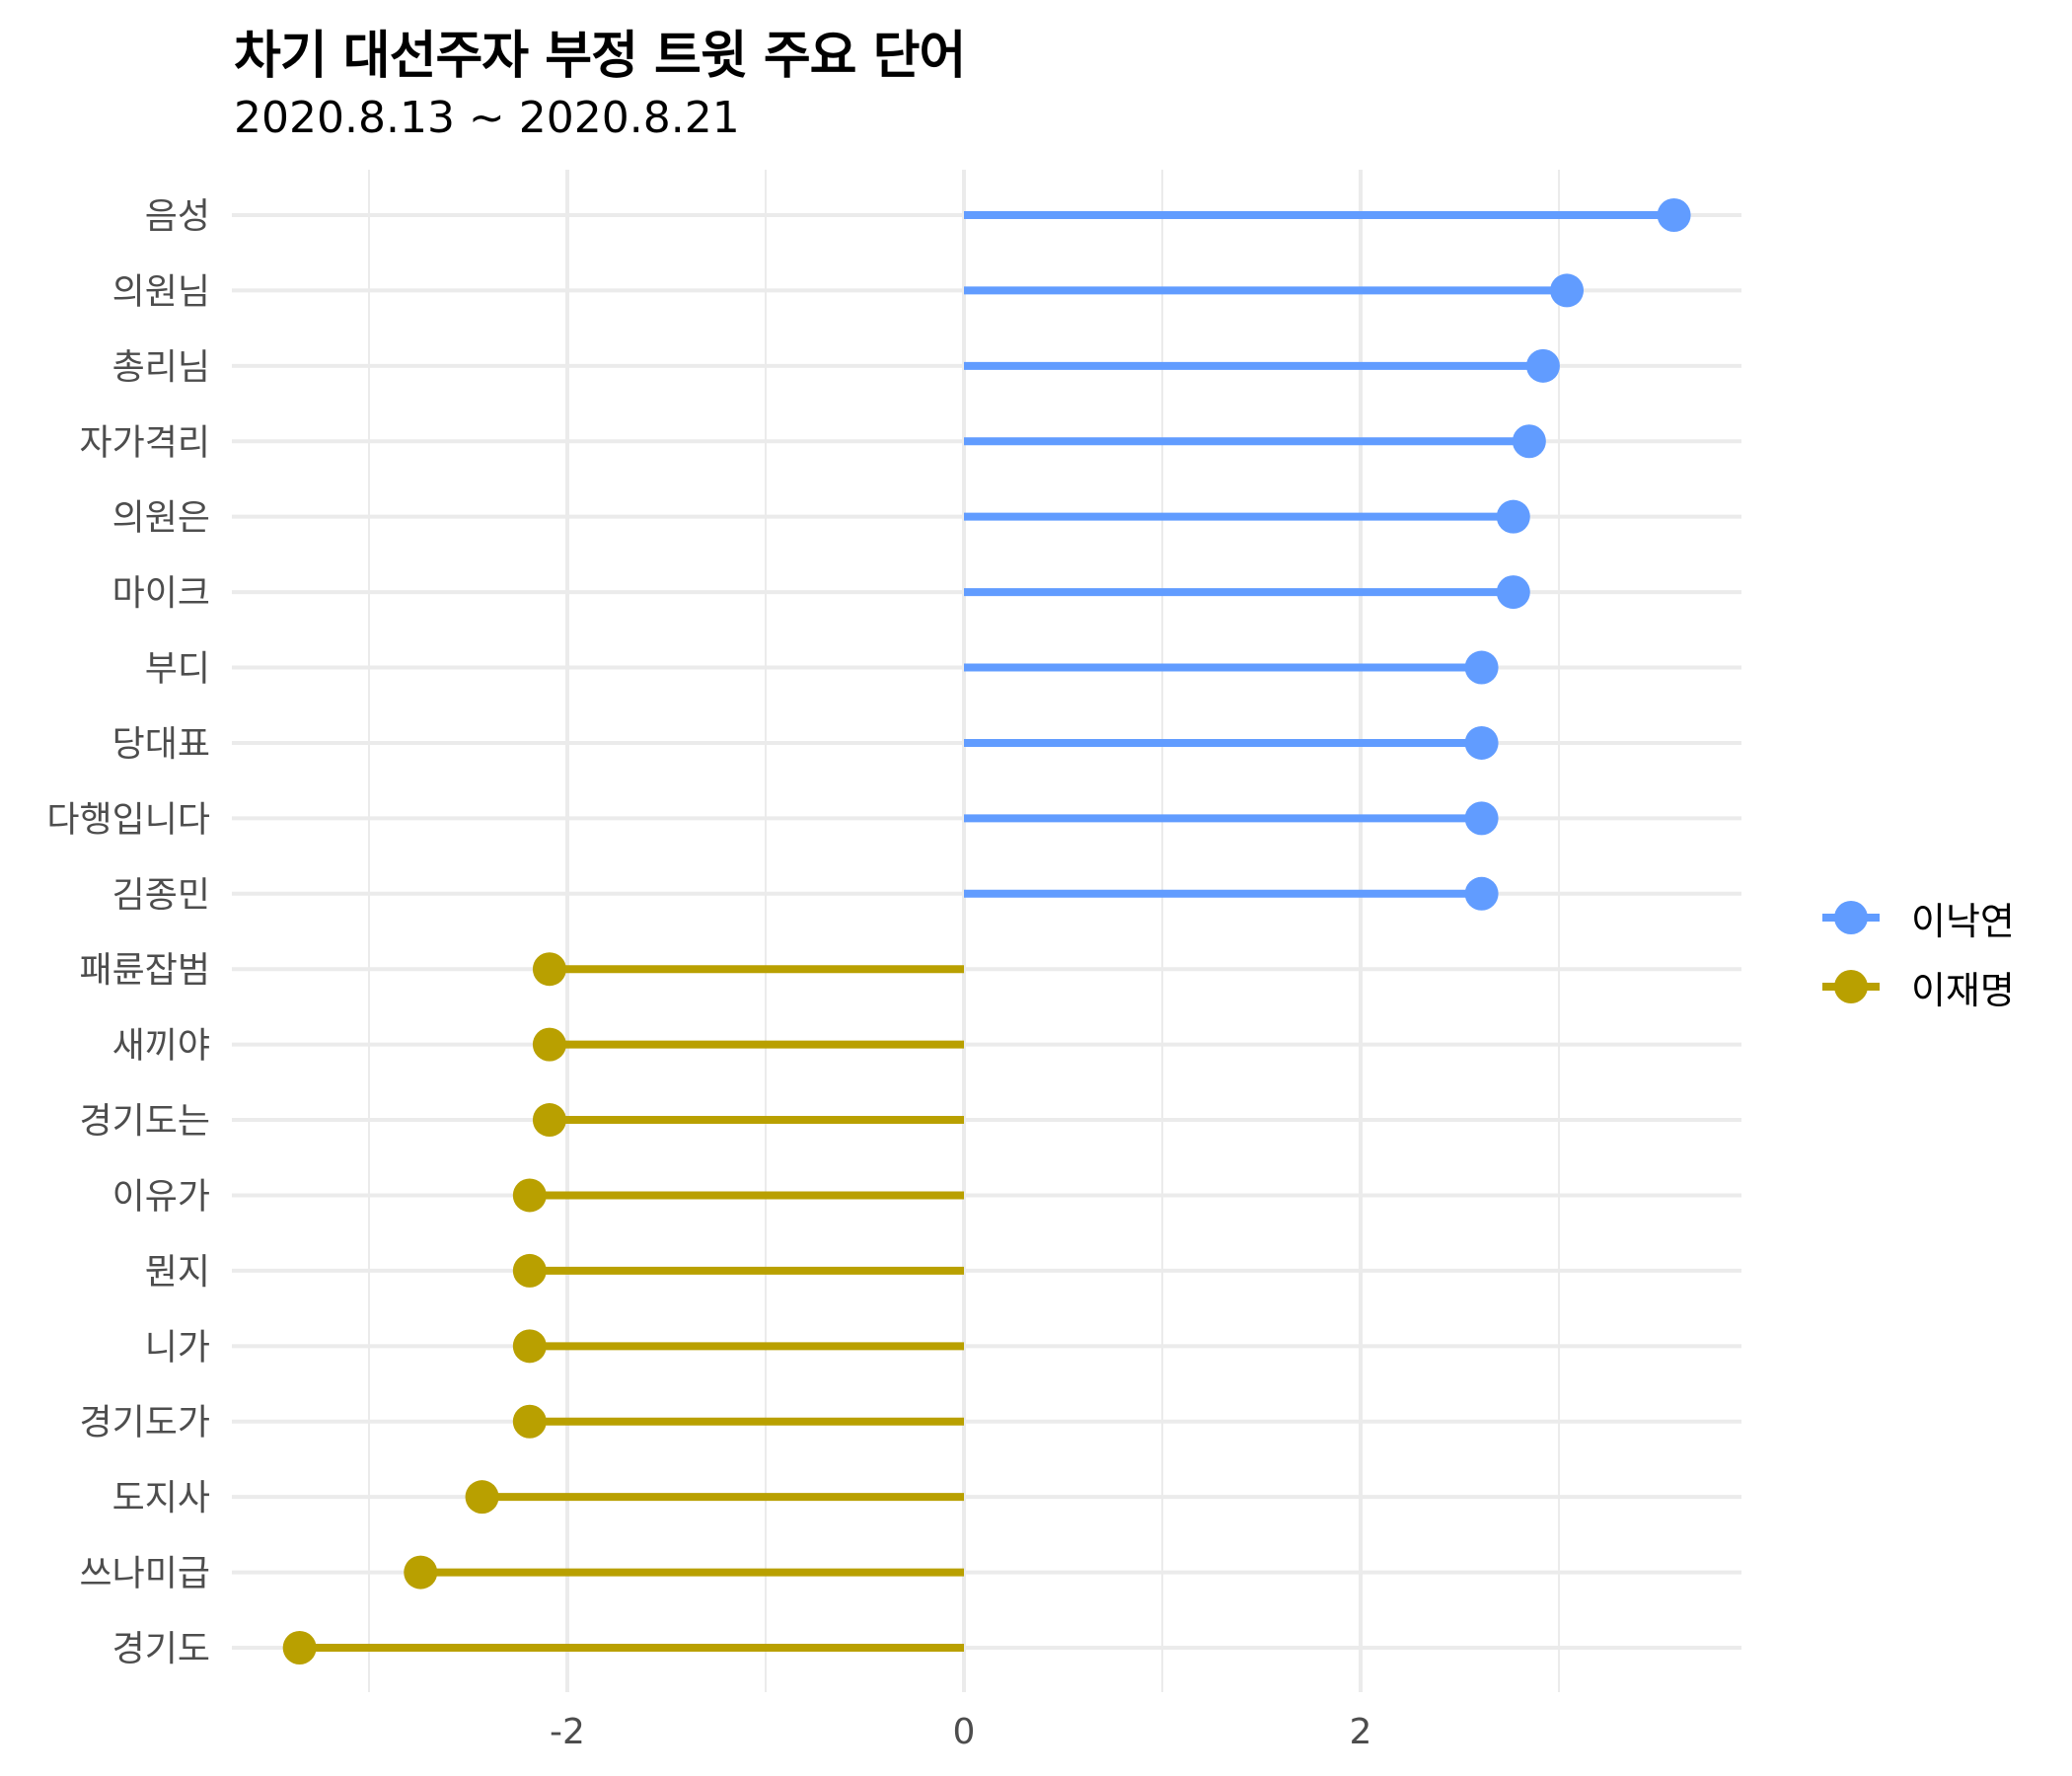 The width and height of the screenshot is (2072, 1776). I want to click on chart-title: 차기 대선주자 부정 트윗 주요 단어, so click(600, 57).